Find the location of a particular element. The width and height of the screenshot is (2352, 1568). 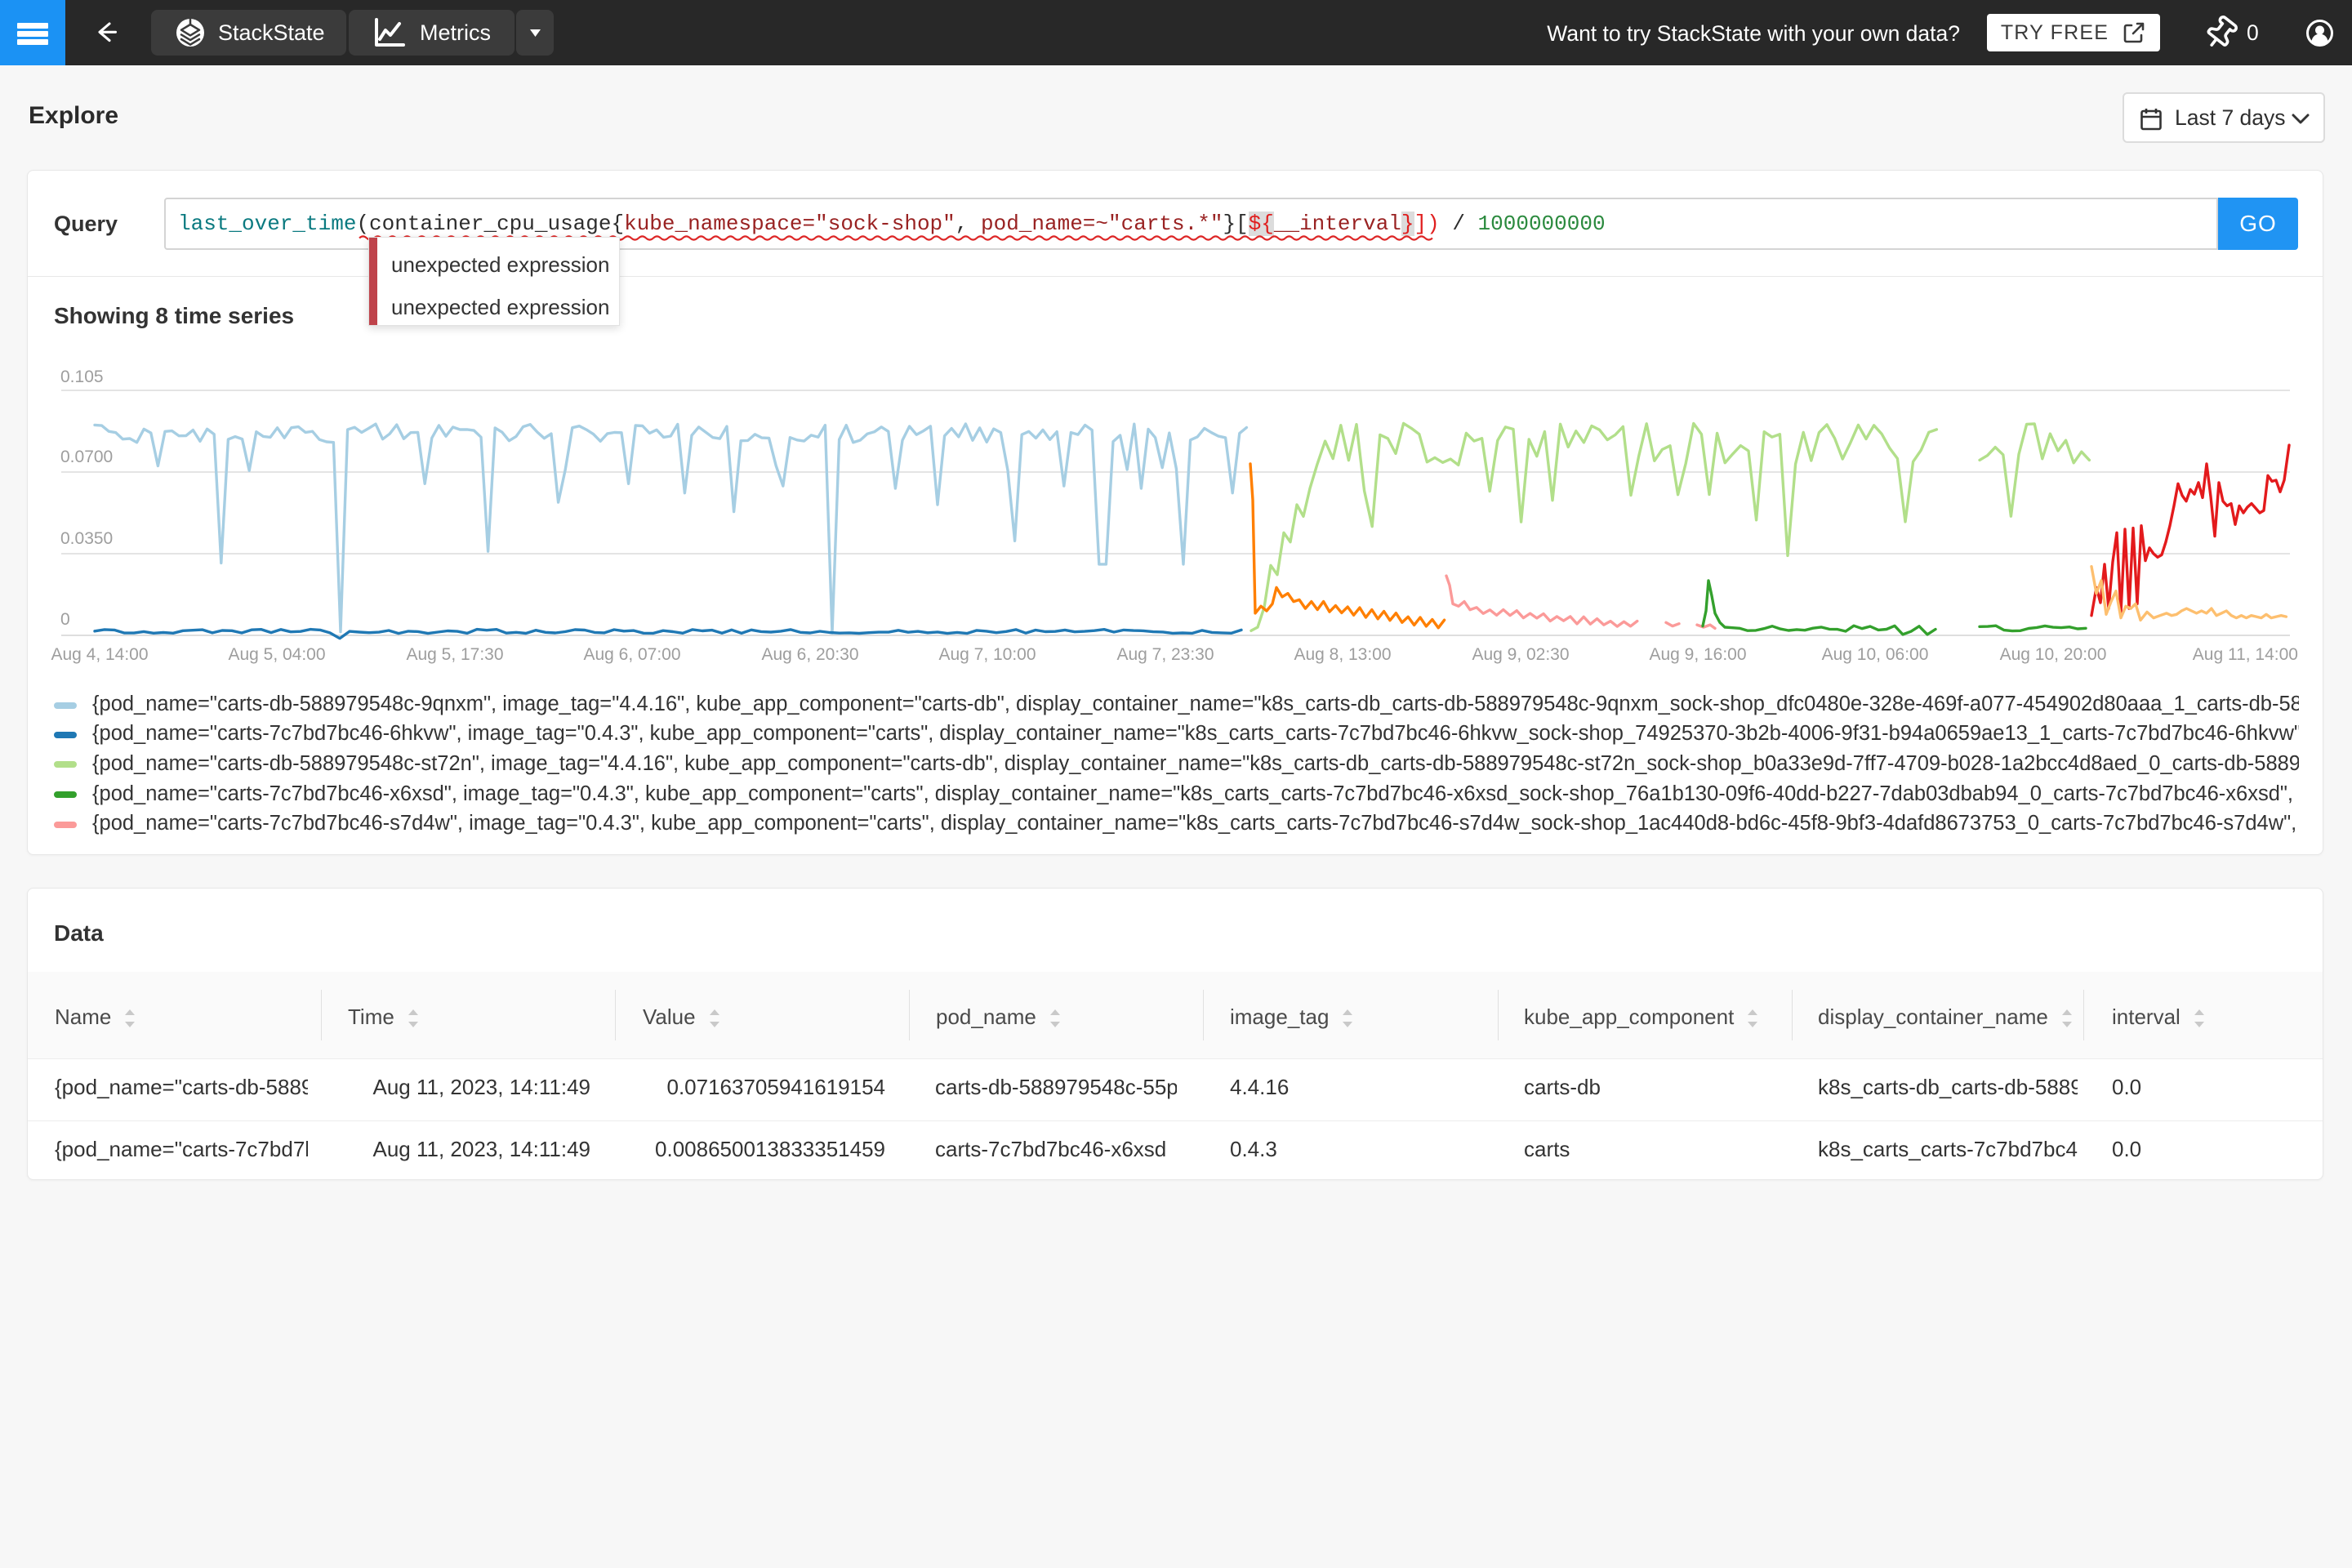

svg-text: Aug 8, 13:00 is located at coordinates (1342, 654).